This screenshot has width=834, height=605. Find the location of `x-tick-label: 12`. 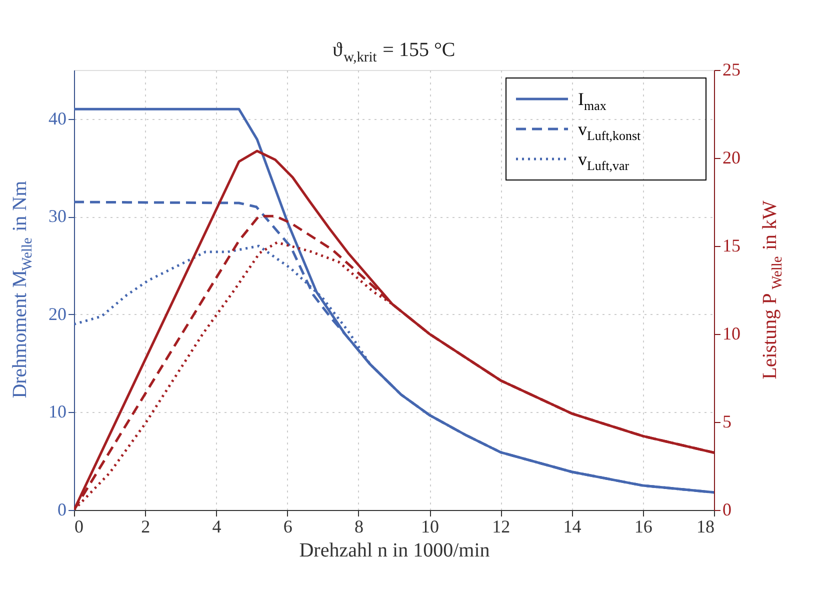

x-tick-label: 12 is located at coordinates (501, 526).